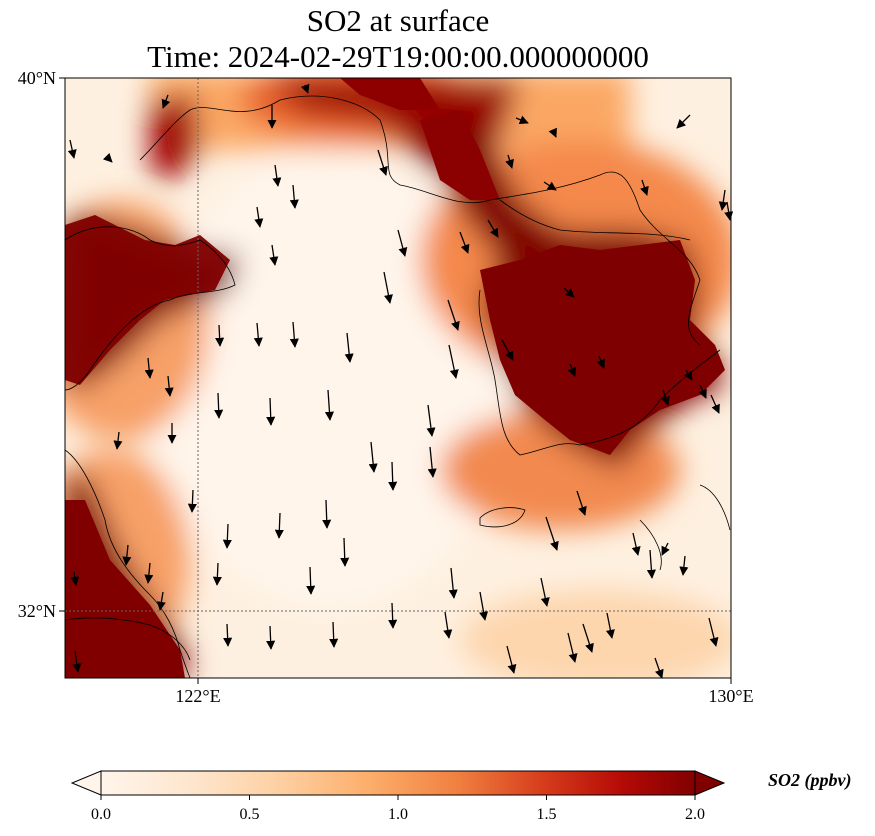 The image size is (875, 836). I want to click on lat-label-40n: 40°N, so click(36, 78).